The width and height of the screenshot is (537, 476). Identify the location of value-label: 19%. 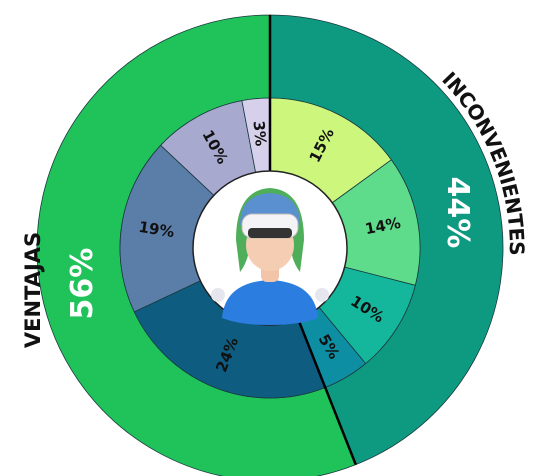
(156, 229).